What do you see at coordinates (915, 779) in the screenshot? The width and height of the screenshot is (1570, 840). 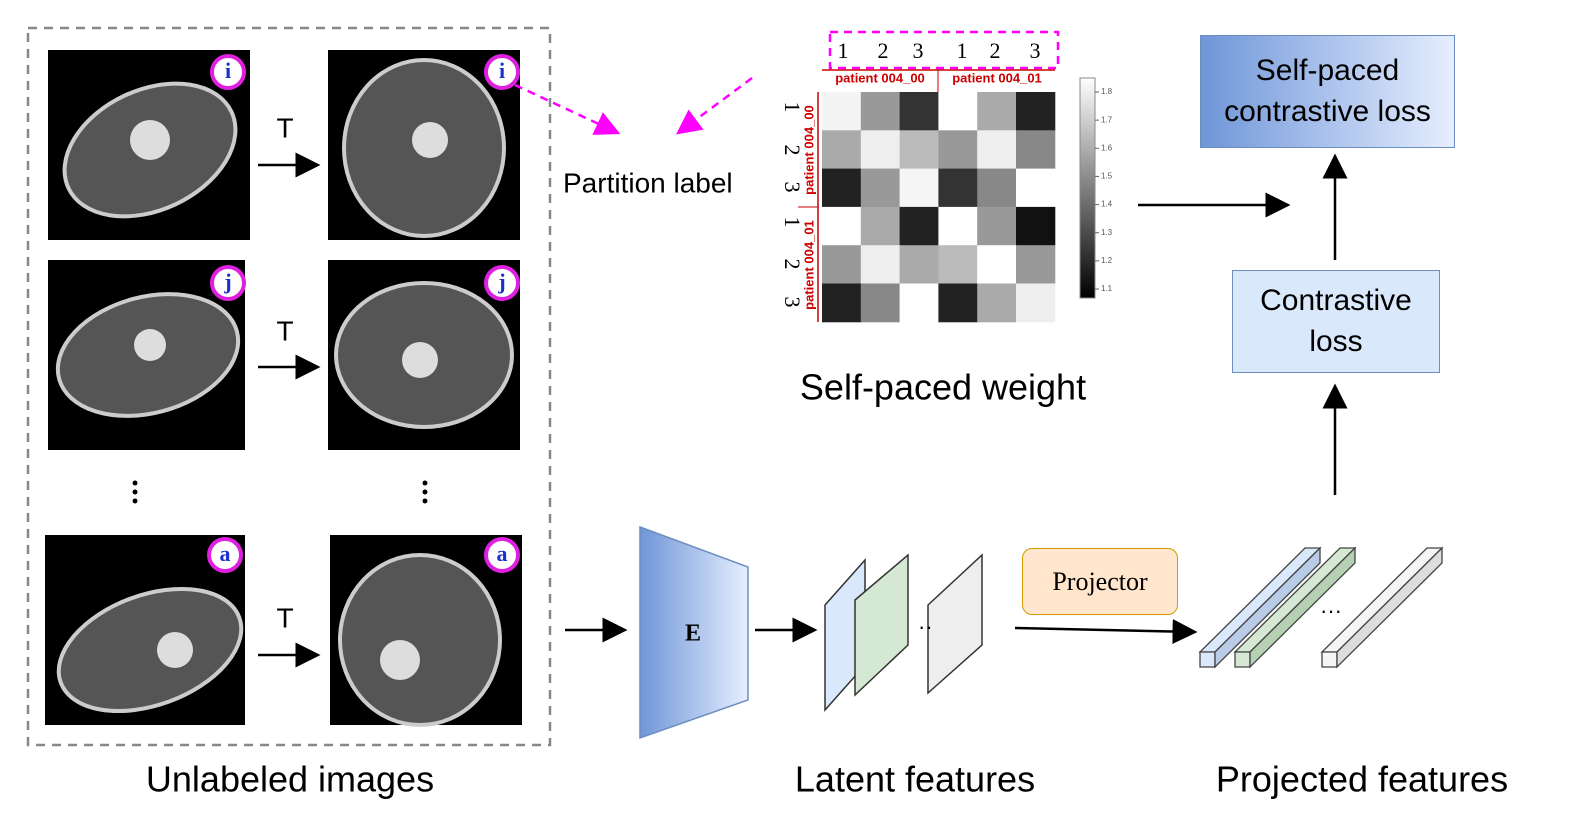 I see `caption: Latent features` at bounding box center [915, 779].